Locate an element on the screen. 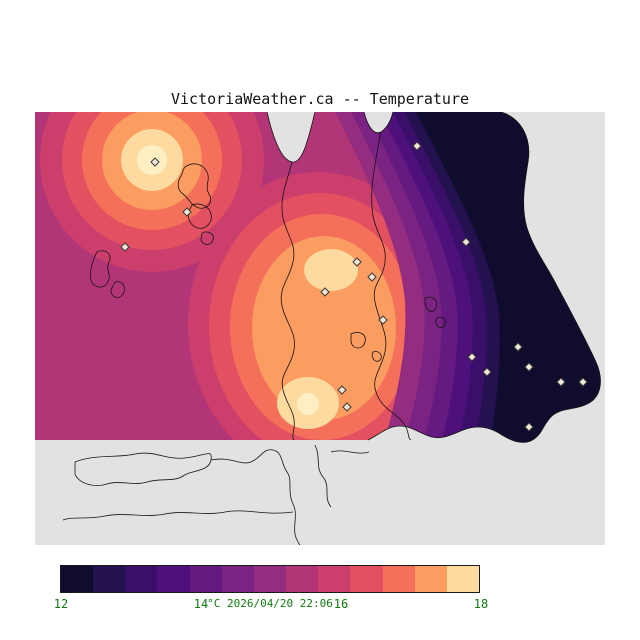 The height and width of the screenshot is (640, 640). timestamp-label: 2026/04/20 22:06 is located at coordinates (279, 603).